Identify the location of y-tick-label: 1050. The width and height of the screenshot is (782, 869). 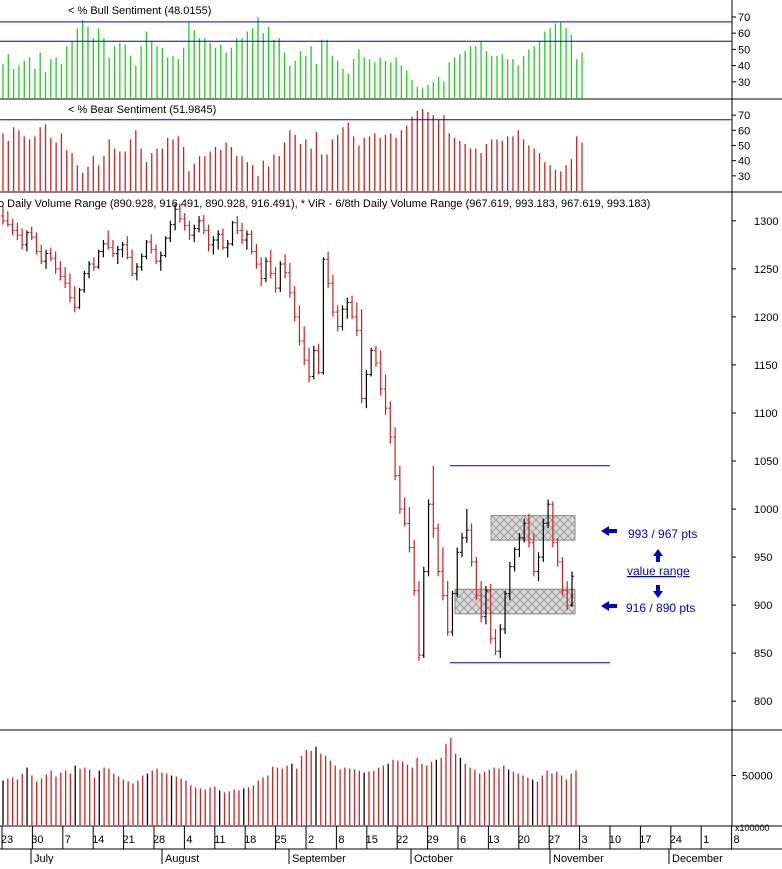
(766, 462).